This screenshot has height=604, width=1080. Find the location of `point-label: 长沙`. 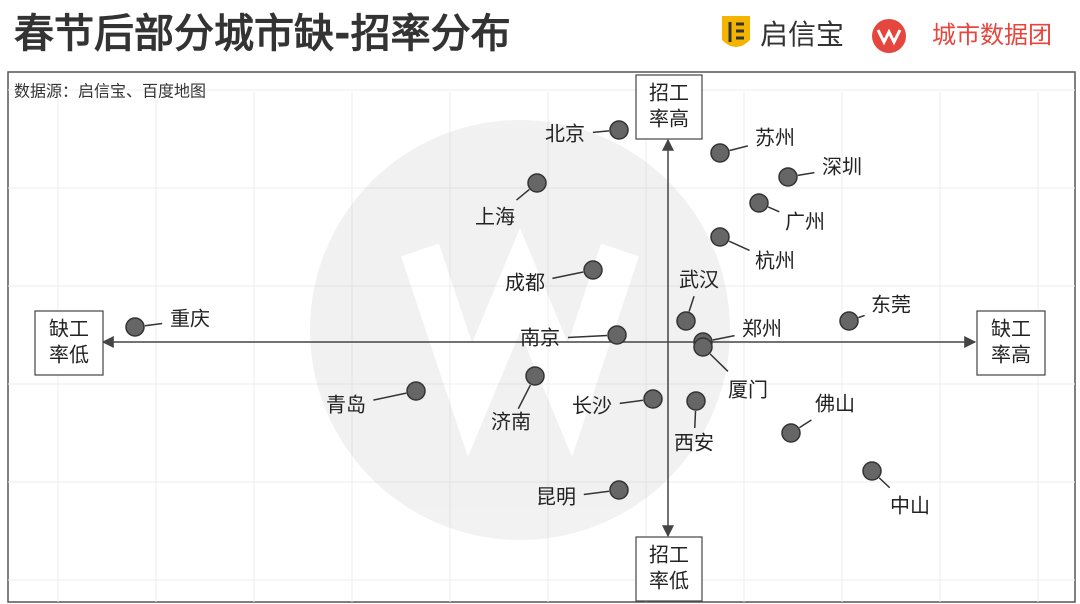

point-label: 长沙 is located at coordinates (592, 406).